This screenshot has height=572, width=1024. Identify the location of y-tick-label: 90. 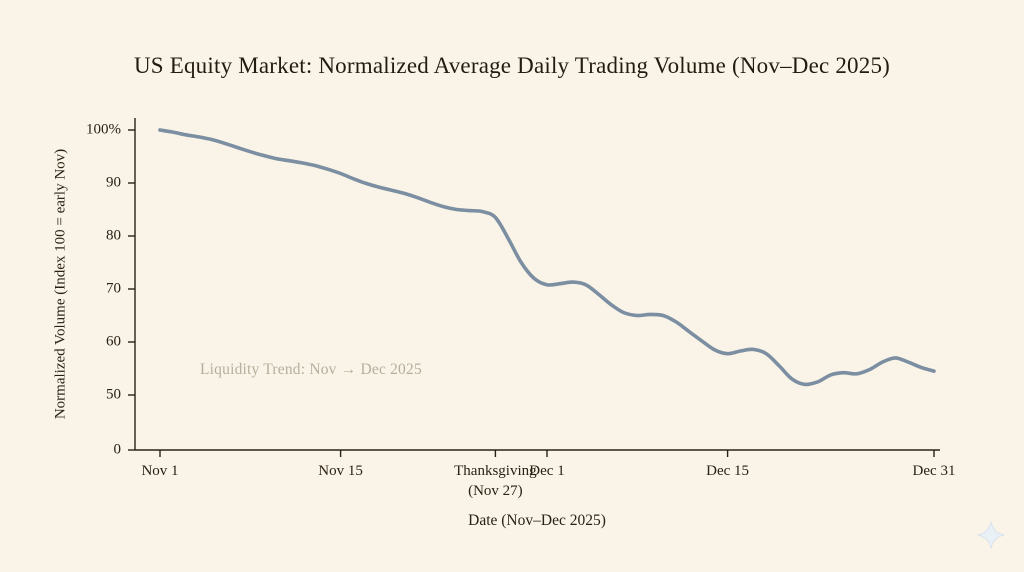
(113, 182).